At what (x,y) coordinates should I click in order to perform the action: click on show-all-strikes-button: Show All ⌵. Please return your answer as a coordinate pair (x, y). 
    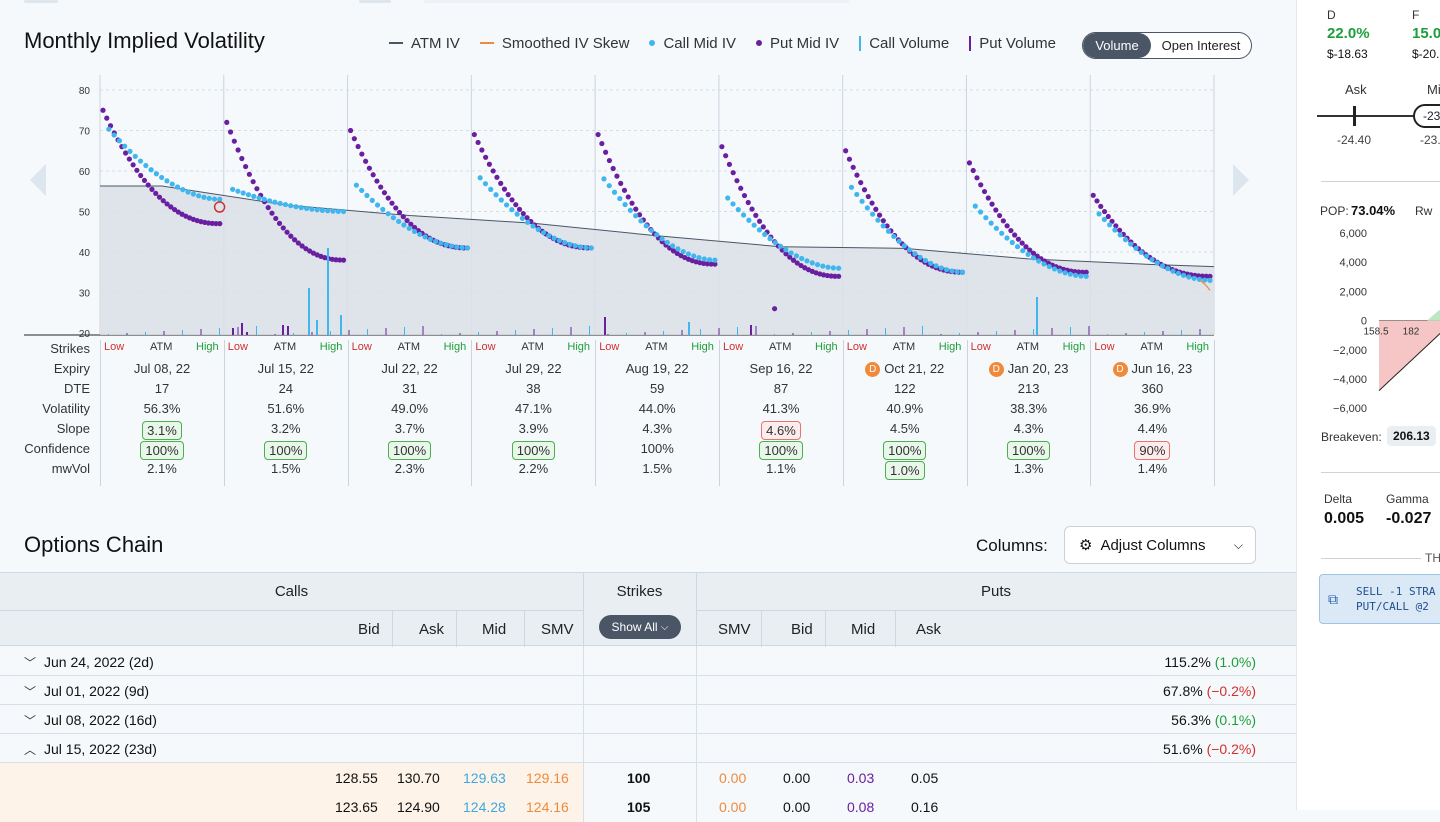
    Looking at the image, I should click on (640, 627).